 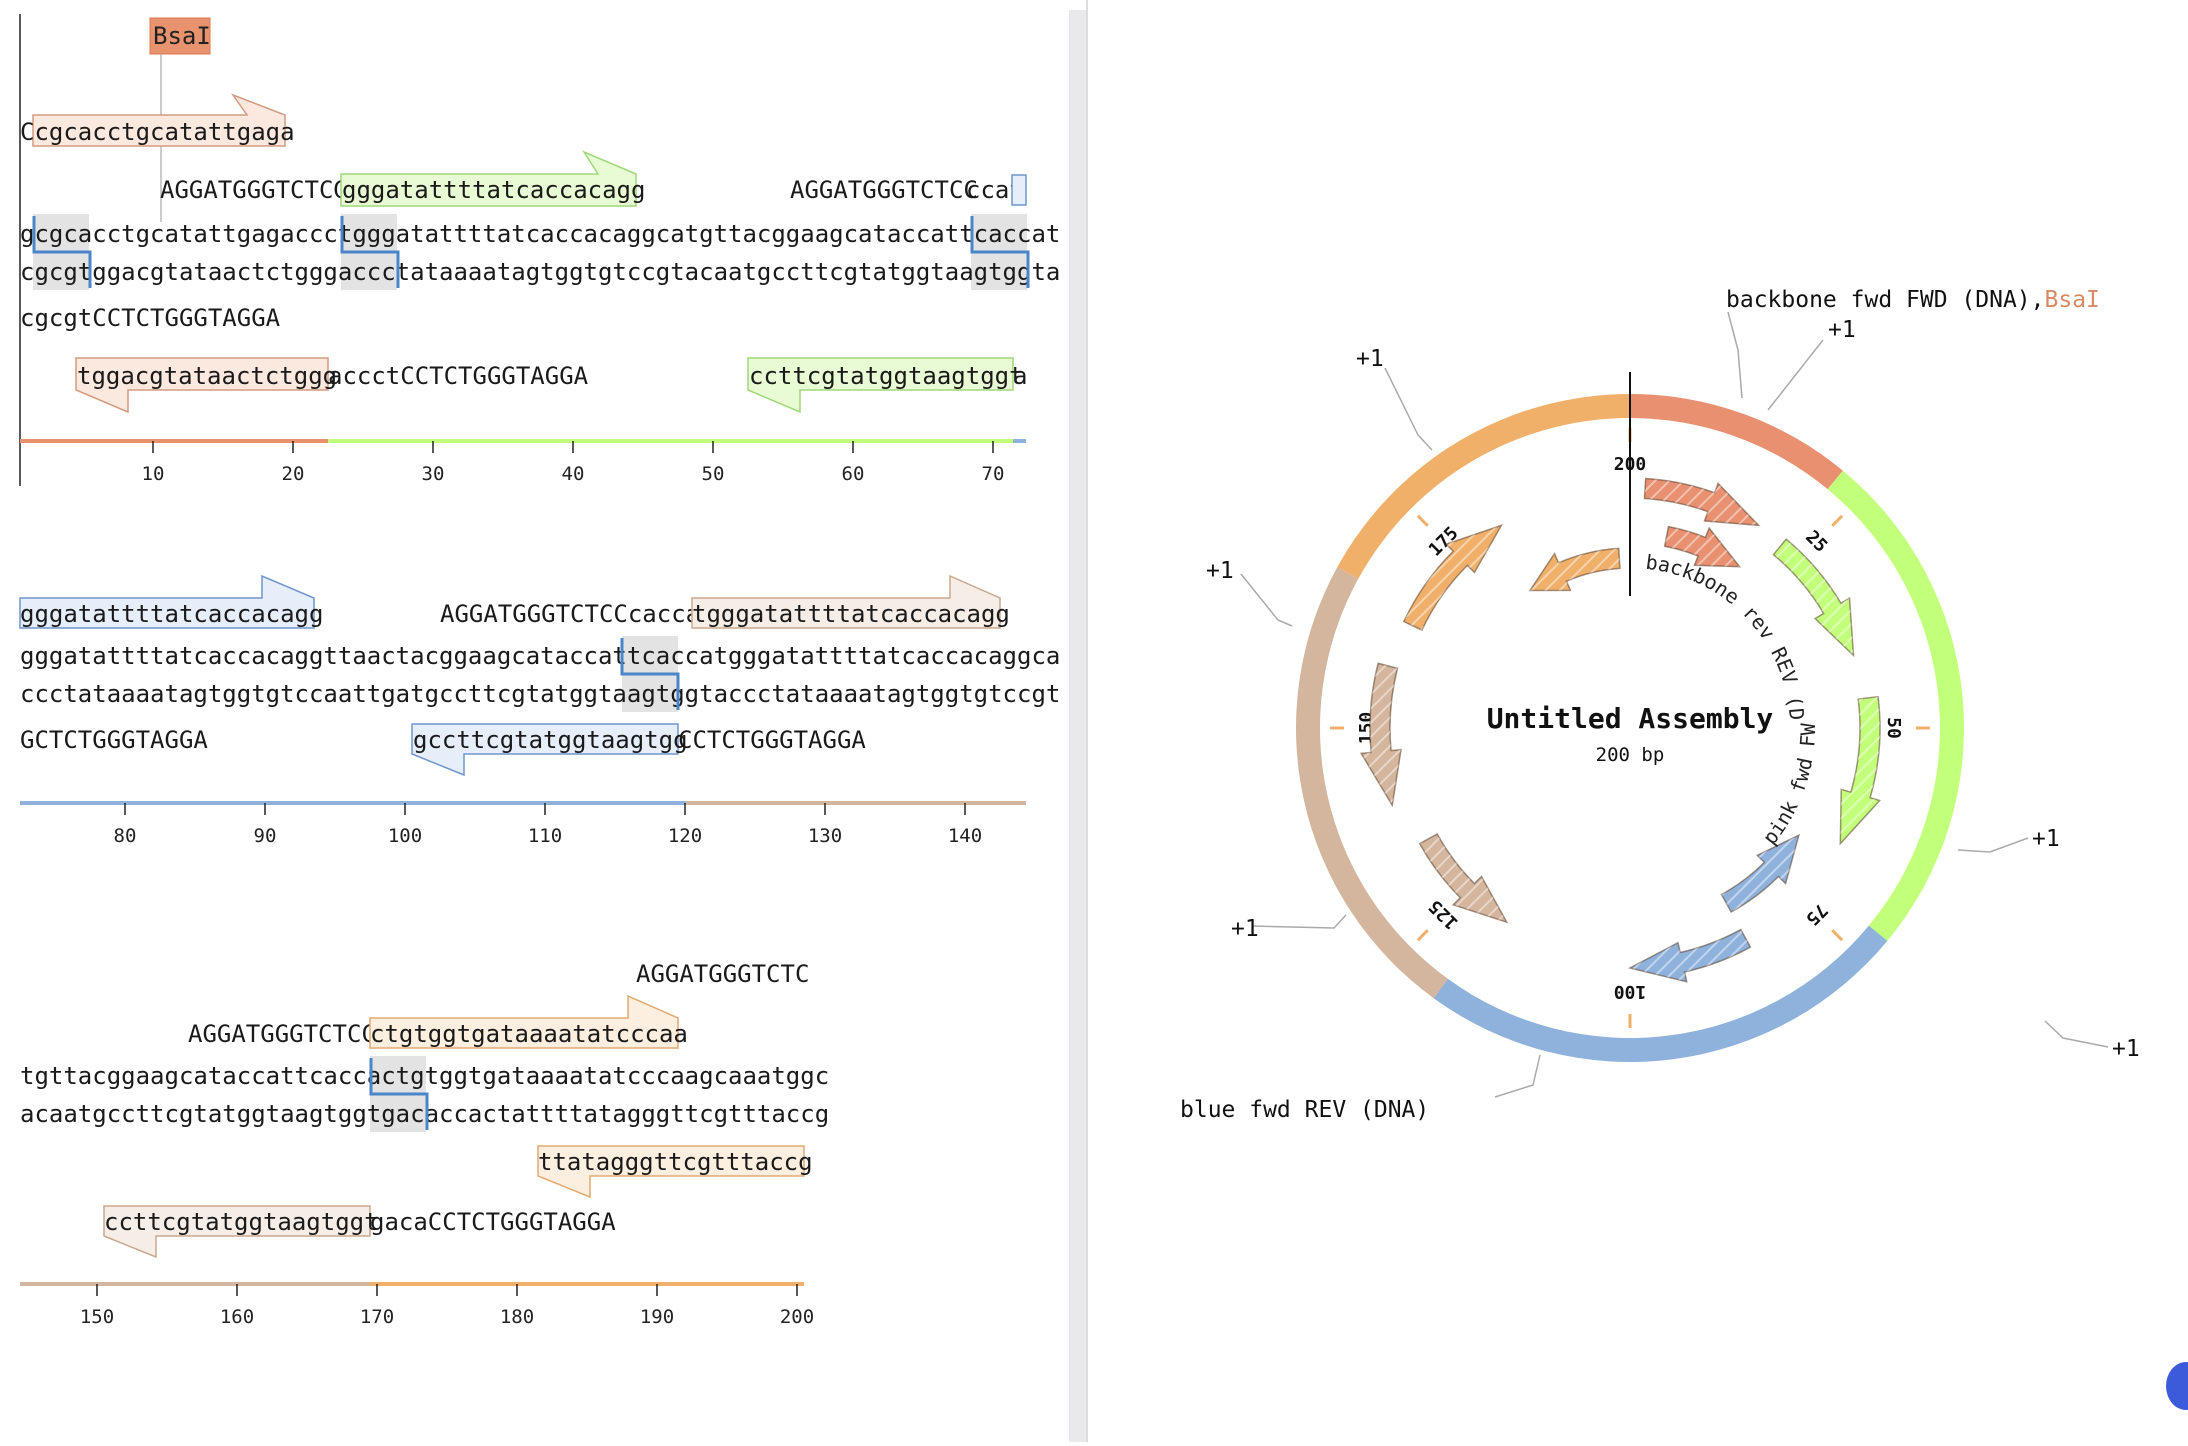 I want to click on primer-blue-rev, so click(x=545, y=750).